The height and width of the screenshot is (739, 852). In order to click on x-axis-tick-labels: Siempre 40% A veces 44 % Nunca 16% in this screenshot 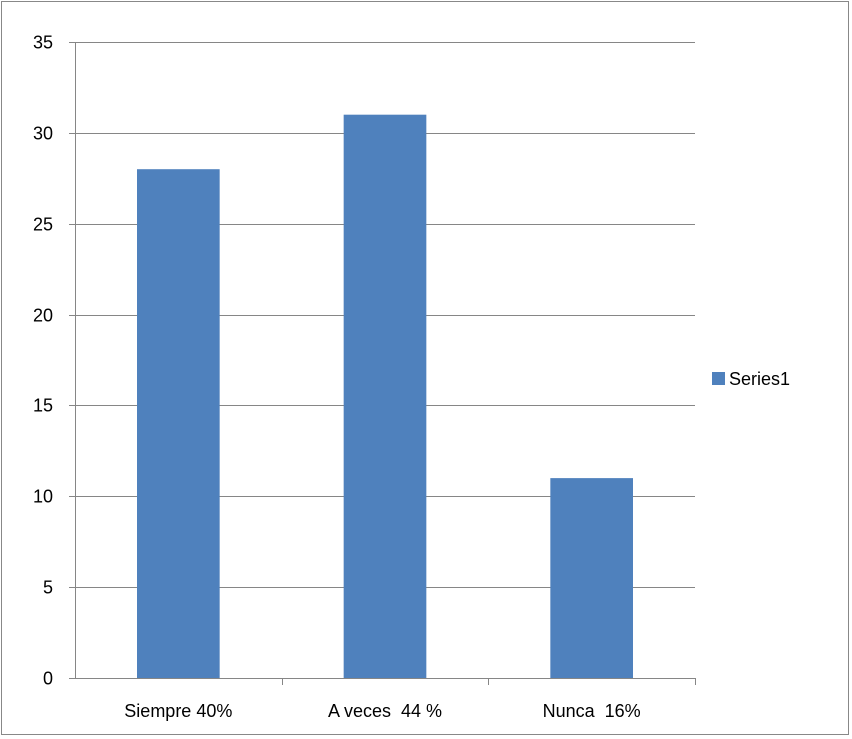, I will do `click(382, 711)`.